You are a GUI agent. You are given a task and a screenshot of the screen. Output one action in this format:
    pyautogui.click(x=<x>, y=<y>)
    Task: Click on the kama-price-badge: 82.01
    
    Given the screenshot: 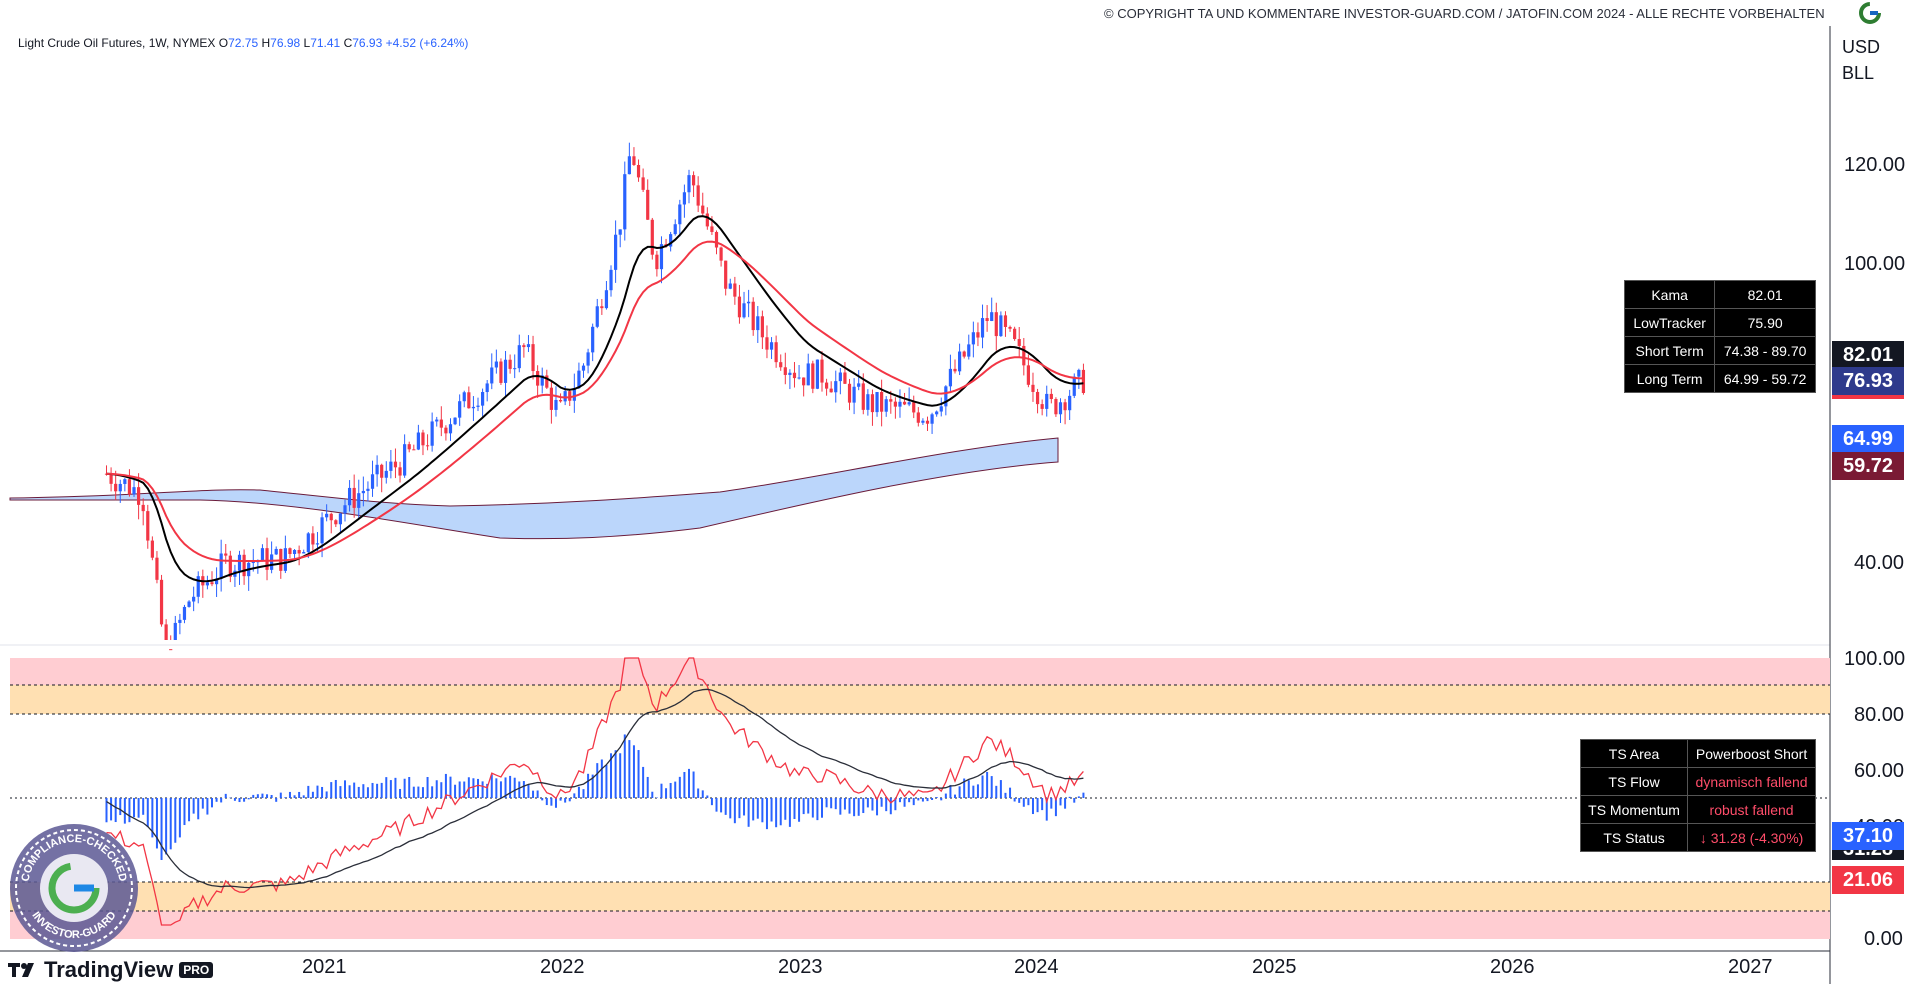 What is the action you would take?
    pyautogui.click(x=1868, y=355)
    